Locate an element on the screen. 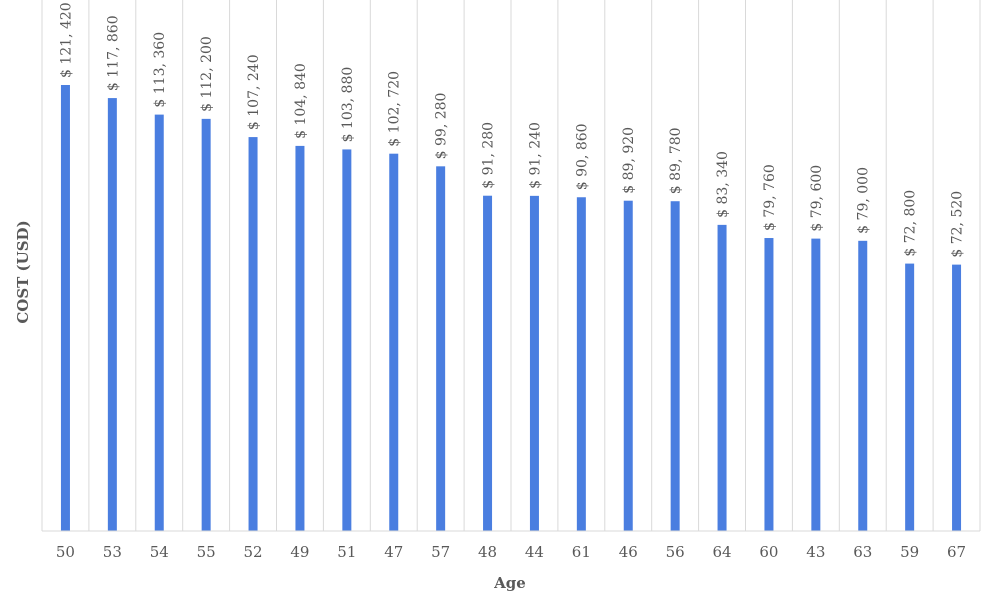  x-tick-label-50: 50 is located at coordinates (65, 552).